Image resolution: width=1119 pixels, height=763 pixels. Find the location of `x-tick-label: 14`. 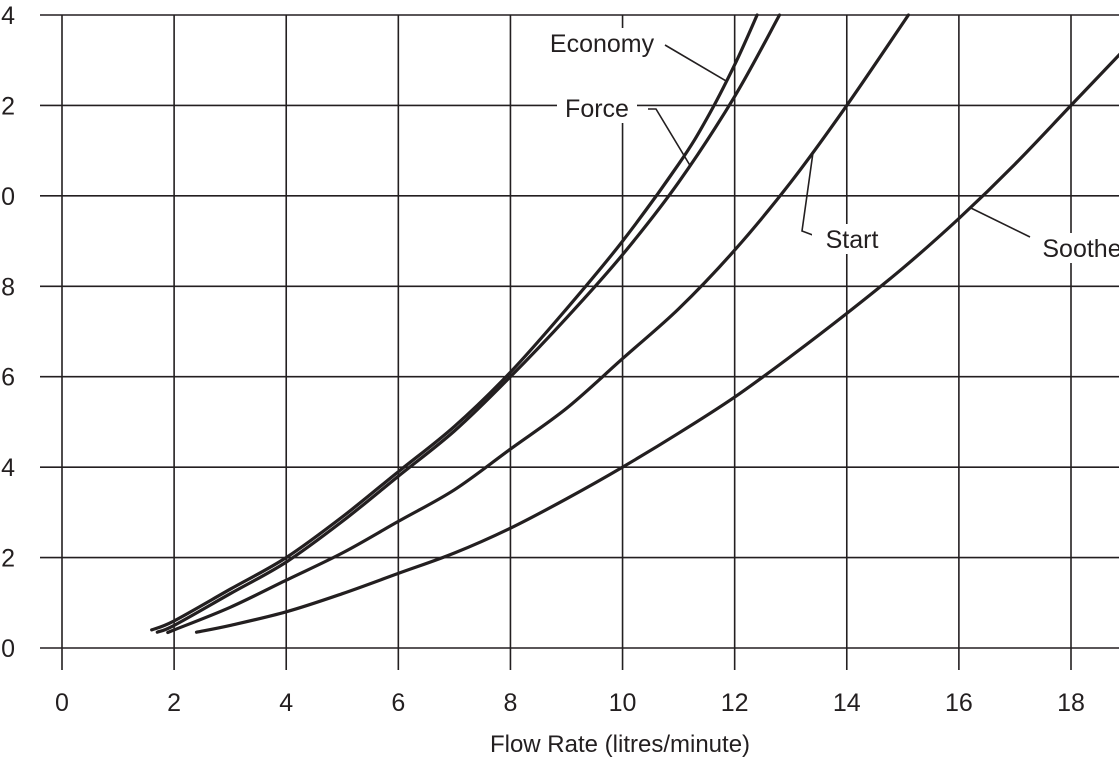

x-tick-label: 14 is located at coordinates (847, 703).